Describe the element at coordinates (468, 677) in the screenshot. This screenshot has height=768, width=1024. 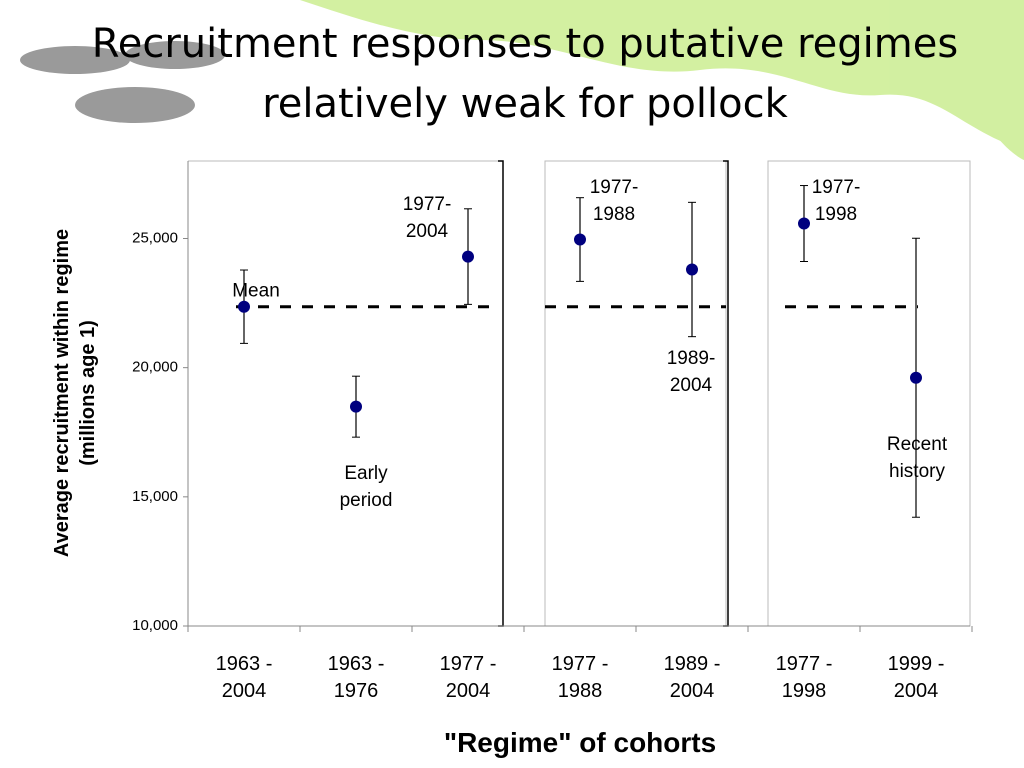
I see `x-tick-label: 1977 - 2004` at that location.